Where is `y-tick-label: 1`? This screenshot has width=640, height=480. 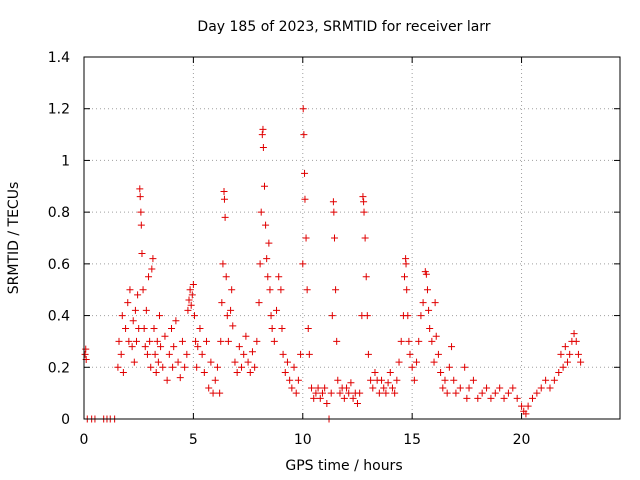 y-tick-label: 1 is located at coordinates (65, 161).